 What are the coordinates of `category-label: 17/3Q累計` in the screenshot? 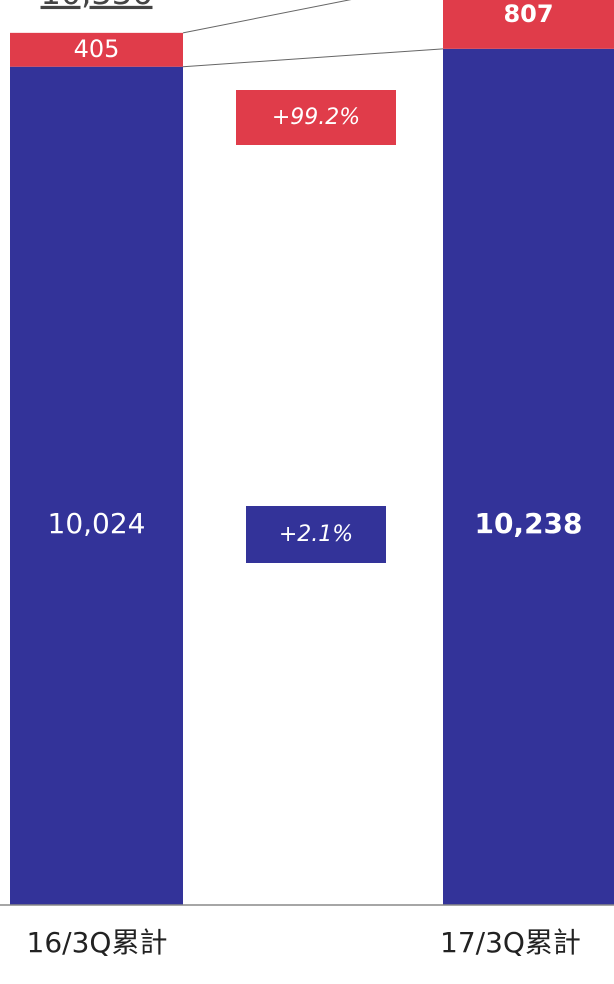 It's located at (510, 942).